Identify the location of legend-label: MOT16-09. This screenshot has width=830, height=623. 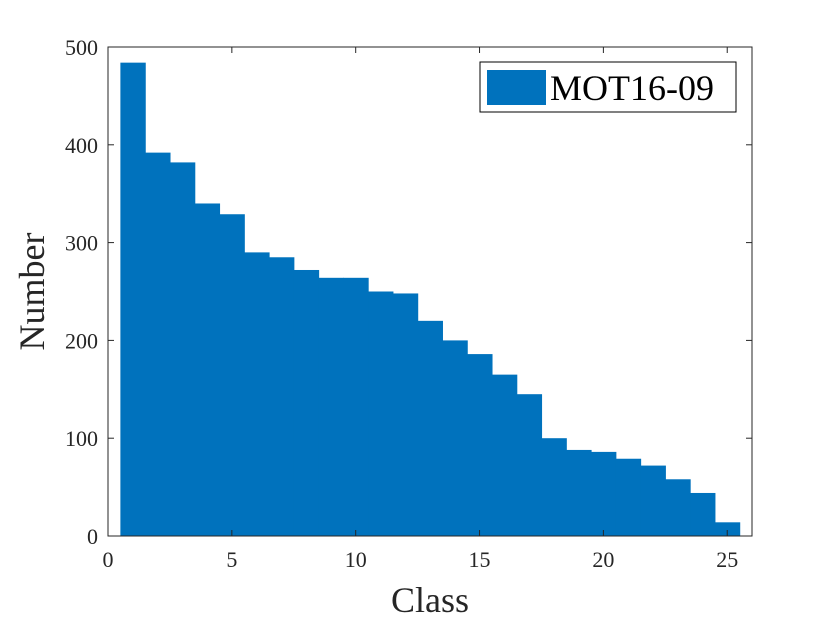
(632, 88).